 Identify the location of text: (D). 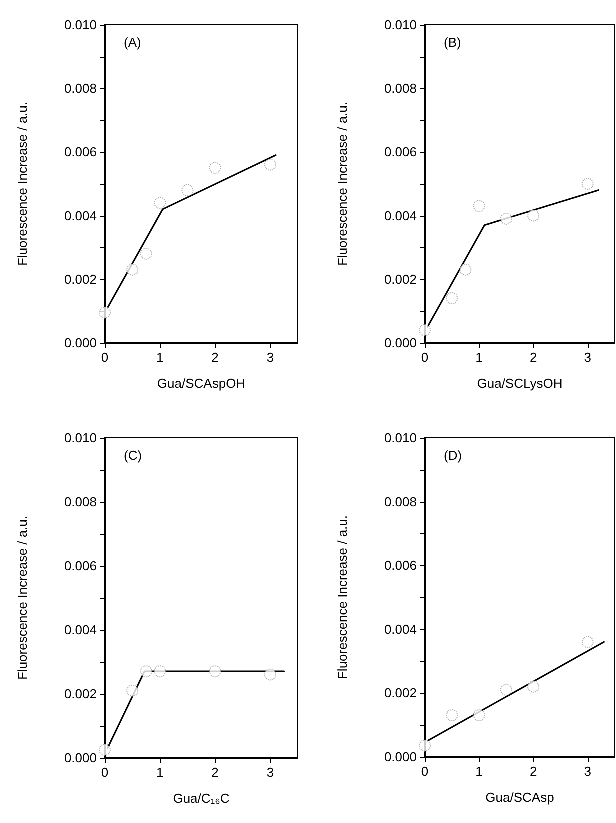
(453, 455).